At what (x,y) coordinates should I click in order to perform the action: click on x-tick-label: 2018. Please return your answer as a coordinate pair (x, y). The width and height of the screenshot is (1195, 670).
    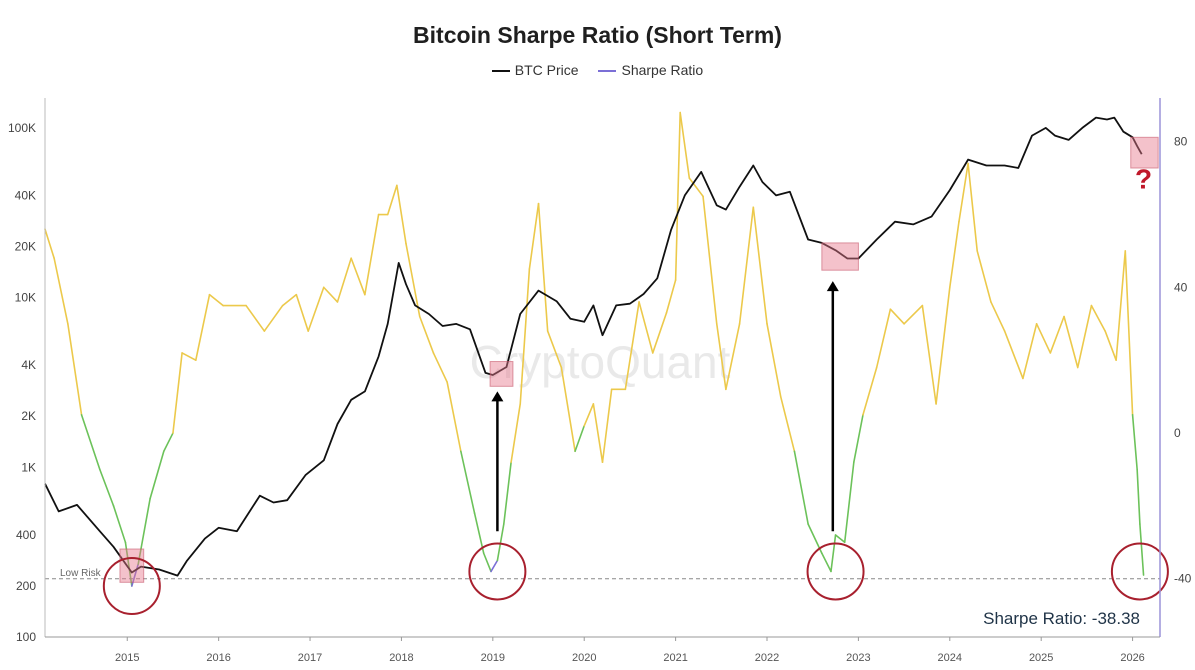
    Looking at the image, I should click on (401, 658).